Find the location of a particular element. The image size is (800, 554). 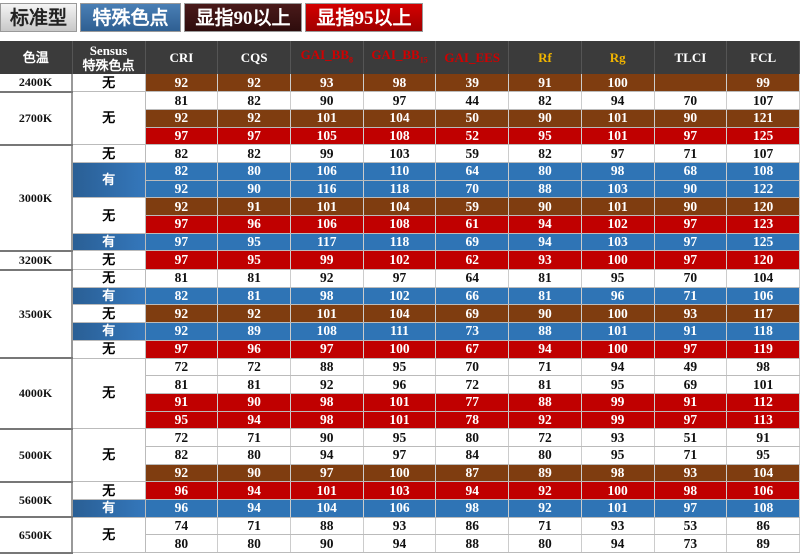

value-cell: 61 is located at coordinates (472, 224).